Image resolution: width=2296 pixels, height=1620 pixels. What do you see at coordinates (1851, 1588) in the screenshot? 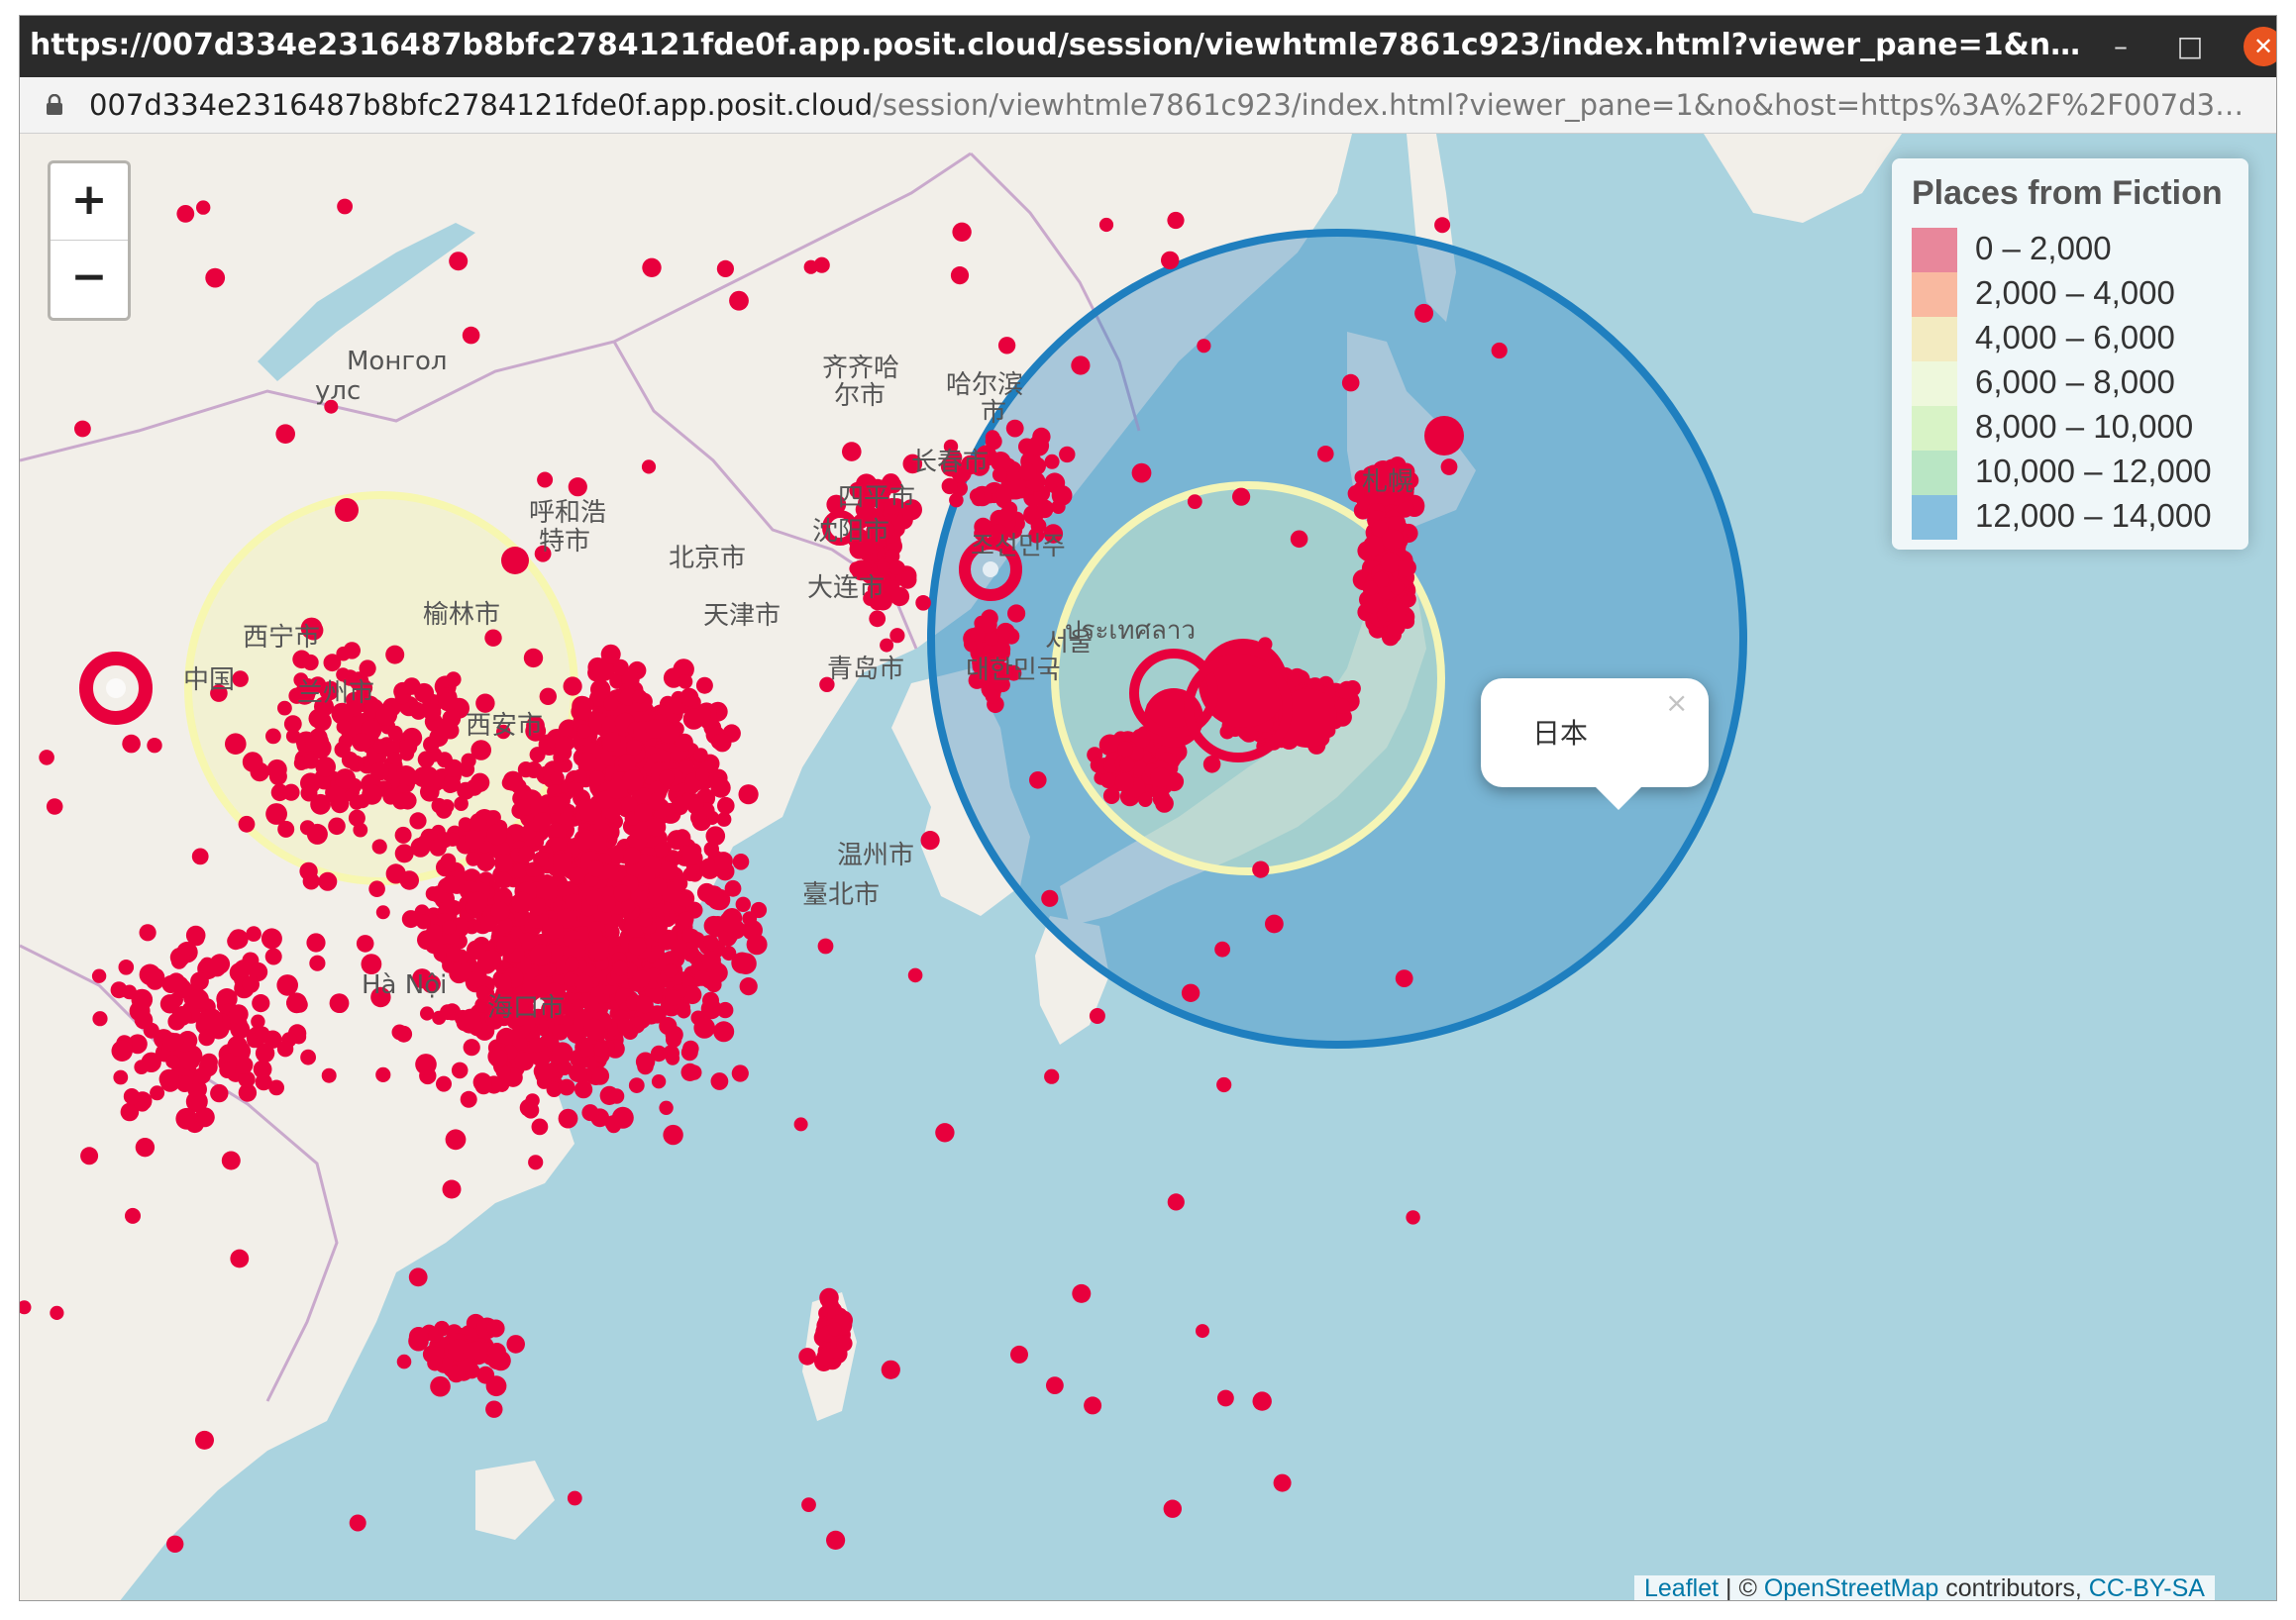
I see `osm-link: OpenStreetMap` at bounding box center [1851, 1588].